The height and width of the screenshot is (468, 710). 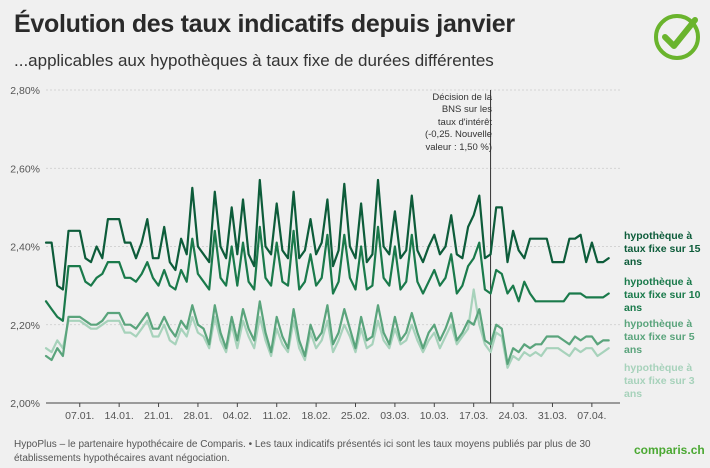 What do you see at coordinates (669, 450) in the screenshot?
I see `brand-link: comparis.ch` at bounding box center [669, 450].